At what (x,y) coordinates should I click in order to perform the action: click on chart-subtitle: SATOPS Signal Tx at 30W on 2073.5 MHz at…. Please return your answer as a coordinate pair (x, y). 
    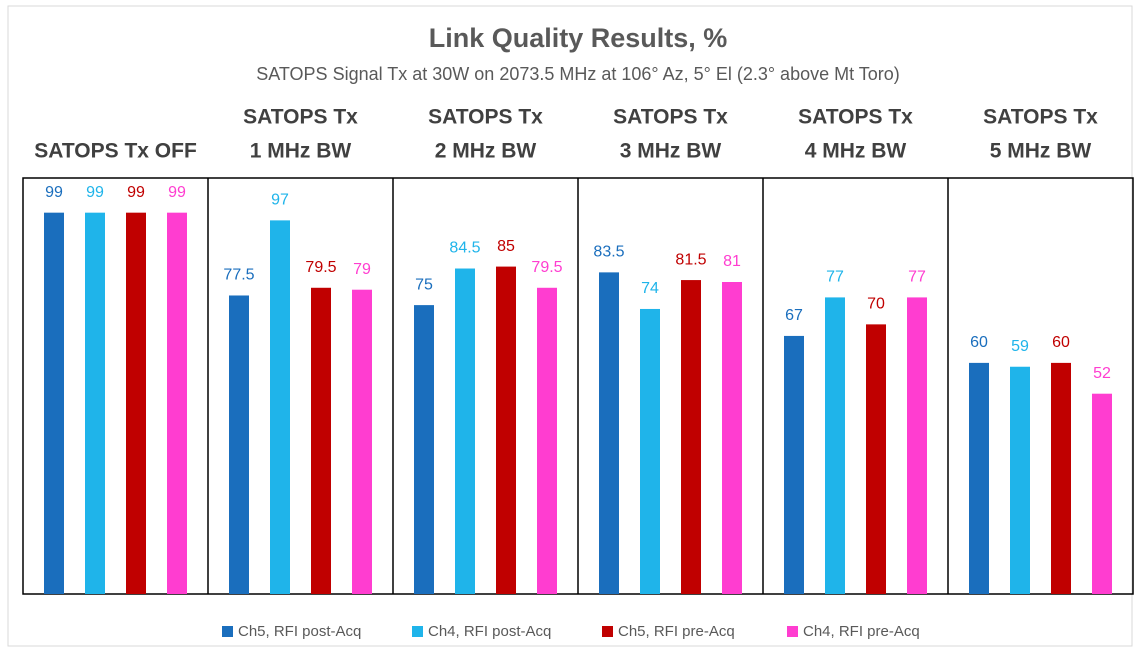
    Looking at the image, I should click on (578, 74).